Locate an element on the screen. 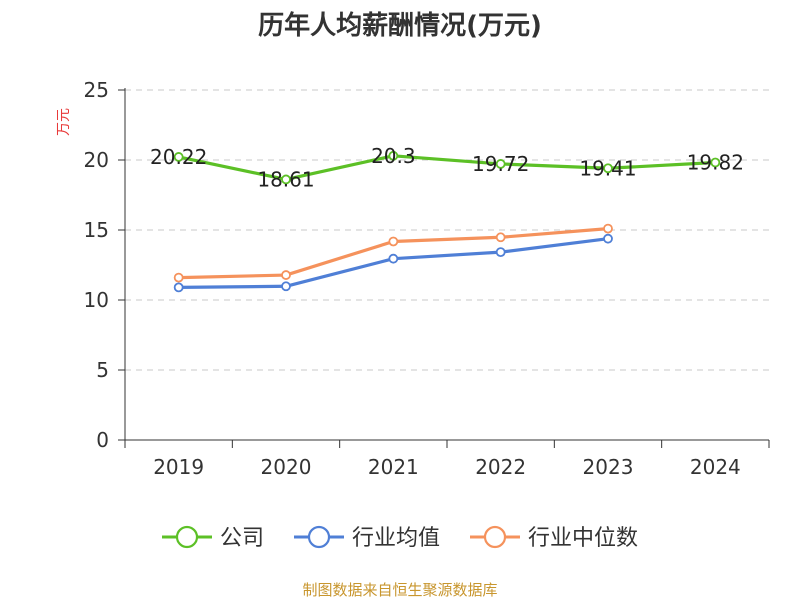 This screenshot has width=800, height=600. data-labels: 20.22 18.61 20.3 19.72 19.41 19.82 is located at coordinates (447, 168).